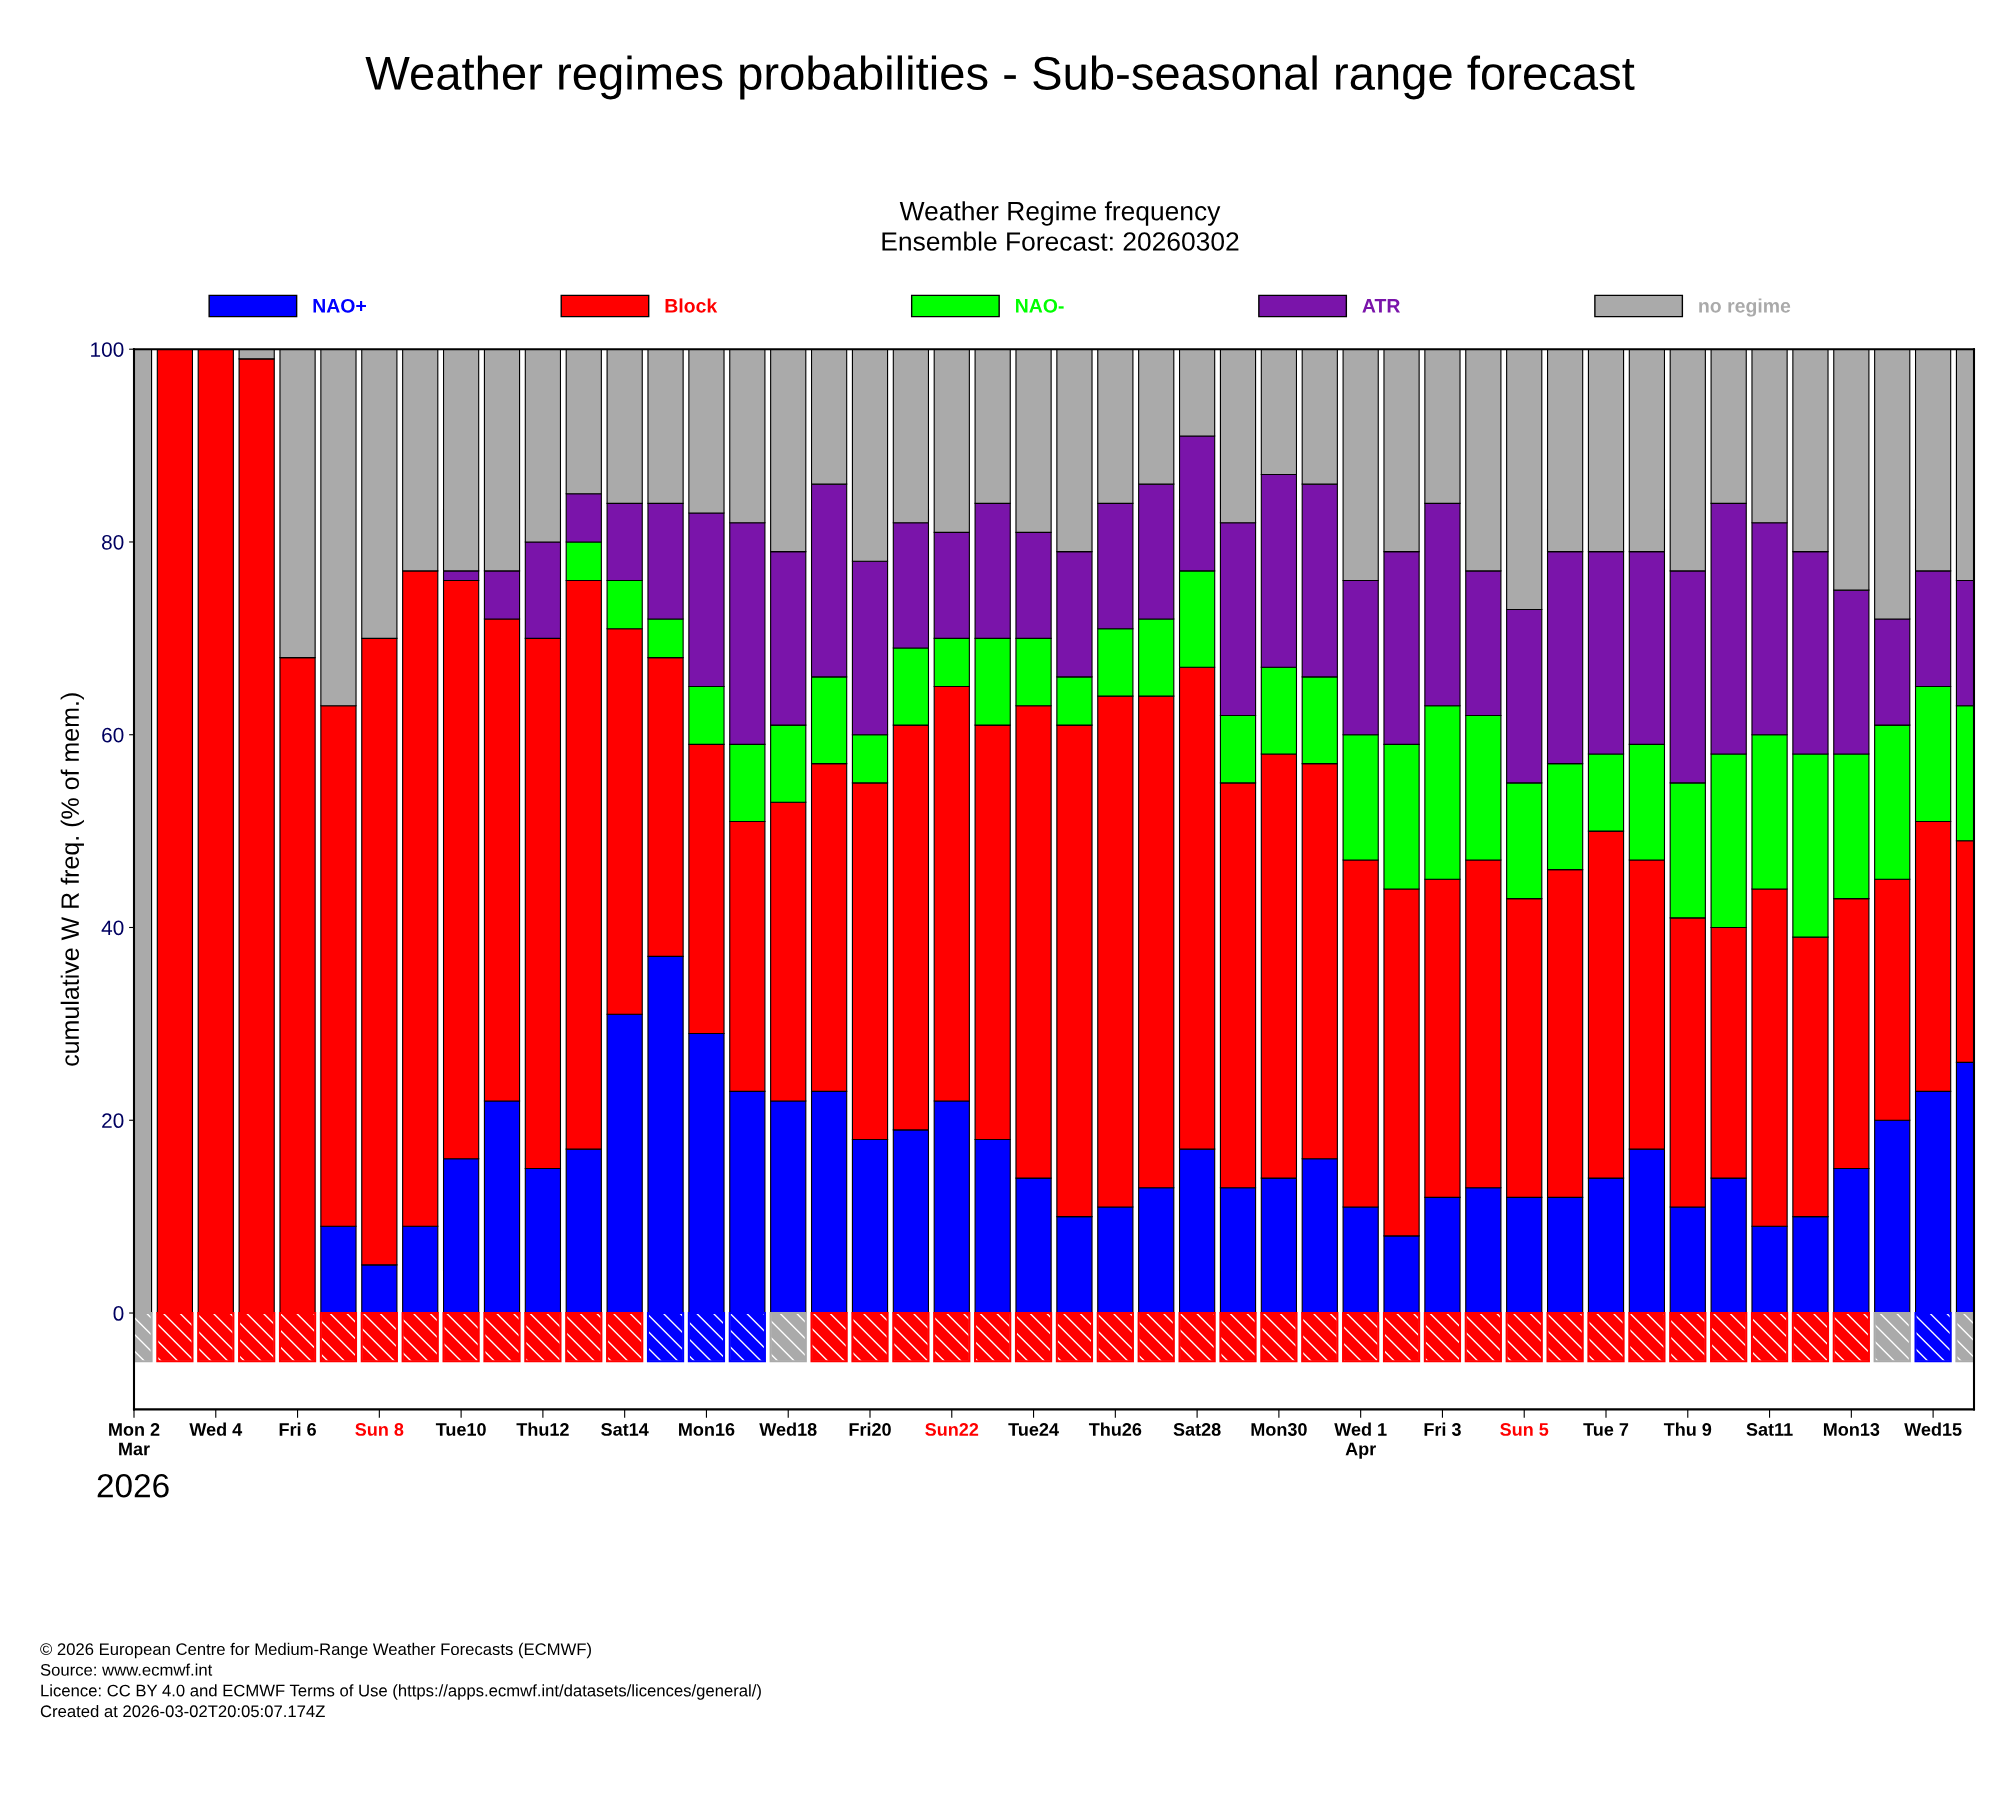 The height and width of the screenshot is (1800, 2000). I want to click on legend-label: NAO-, so click(1040, 305).